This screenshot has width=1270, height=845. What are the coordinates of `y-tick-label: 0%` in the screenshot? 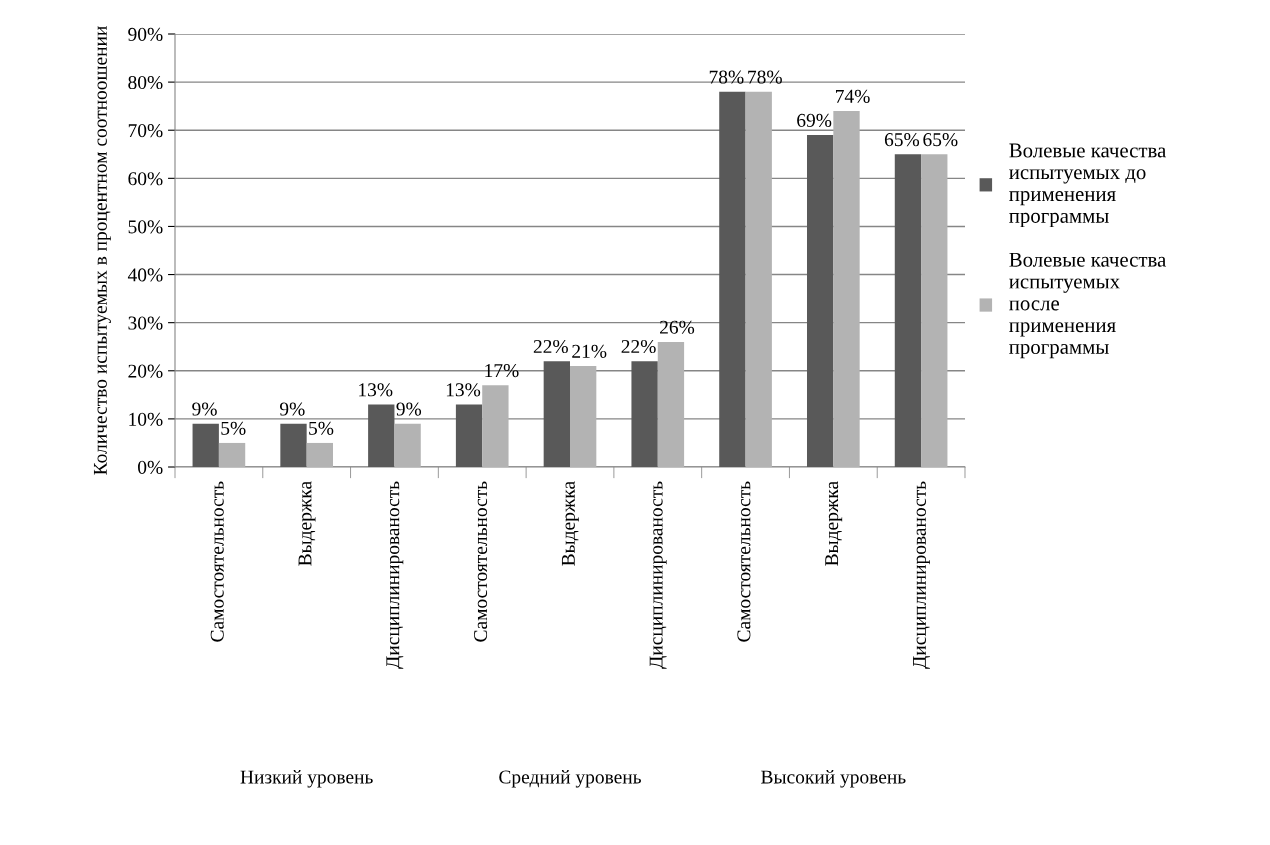 It's located at (150, 467).